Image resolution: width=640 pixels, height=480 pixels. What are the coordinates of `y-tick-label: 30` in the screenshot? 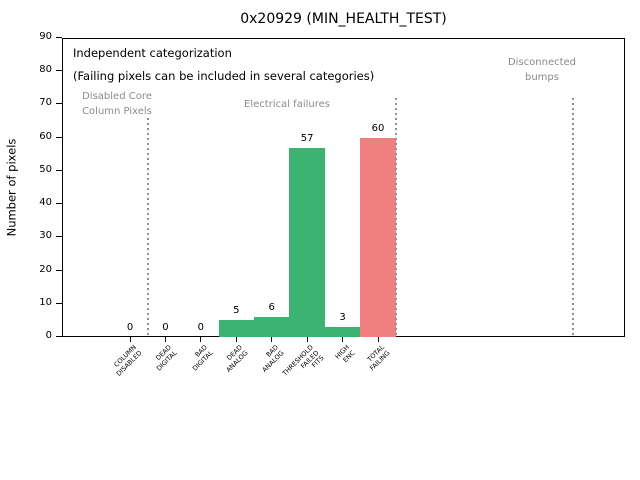 It's located at (45, 236).